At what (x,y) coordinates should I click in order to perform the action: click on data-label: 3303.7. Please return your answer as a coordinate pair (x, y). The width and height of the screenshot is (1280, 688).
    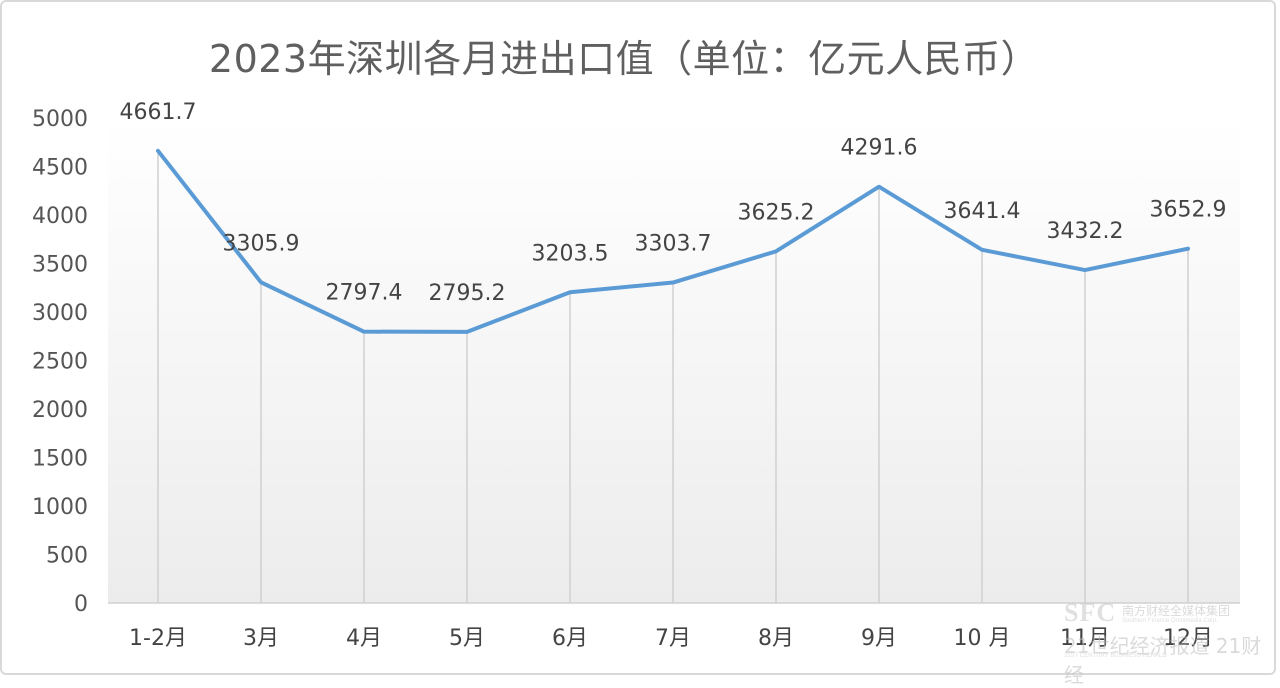
    Looking at the image, I should click on (673, 244).